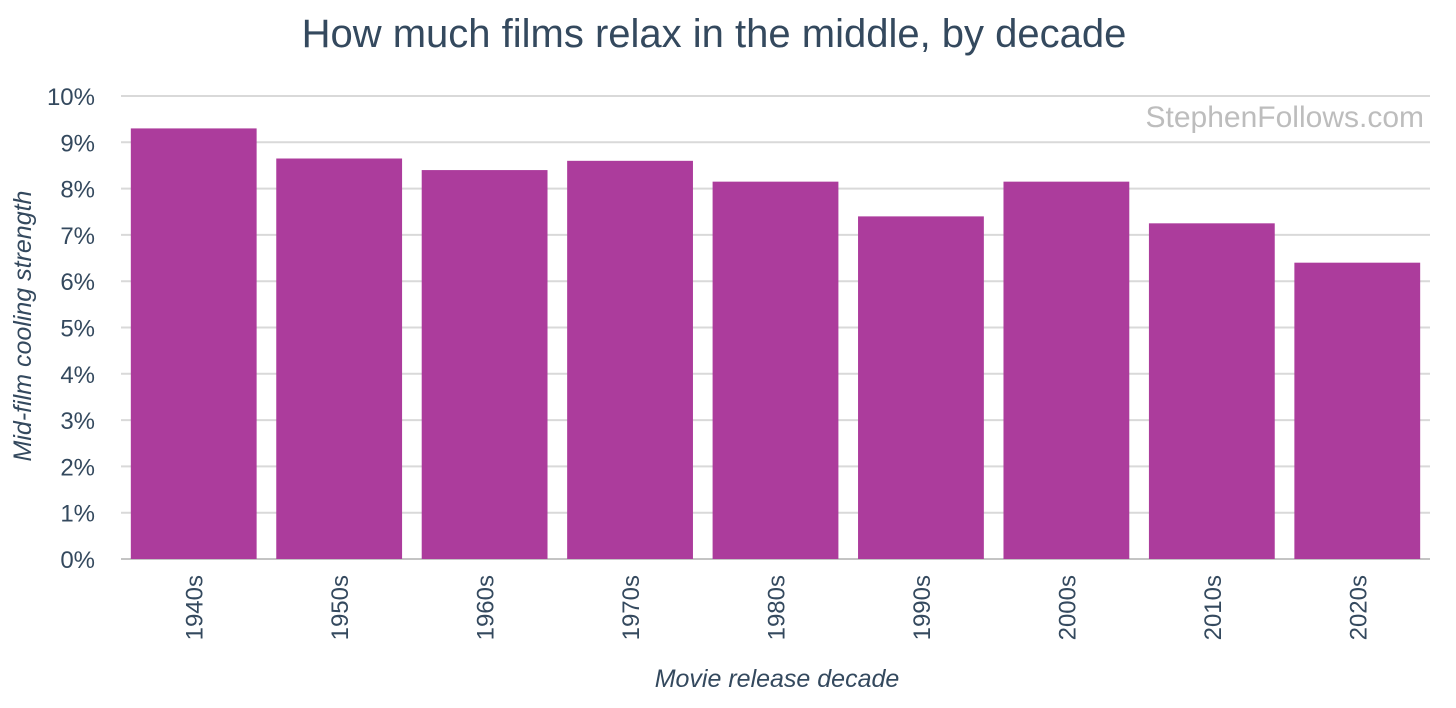 Image resolution: width=1456 pixels, height=708 pixels. What do you see at coordinates (77, 190) in the screenshot?
I see `y-tick-label: 8%` at bounding box center [77, 190].